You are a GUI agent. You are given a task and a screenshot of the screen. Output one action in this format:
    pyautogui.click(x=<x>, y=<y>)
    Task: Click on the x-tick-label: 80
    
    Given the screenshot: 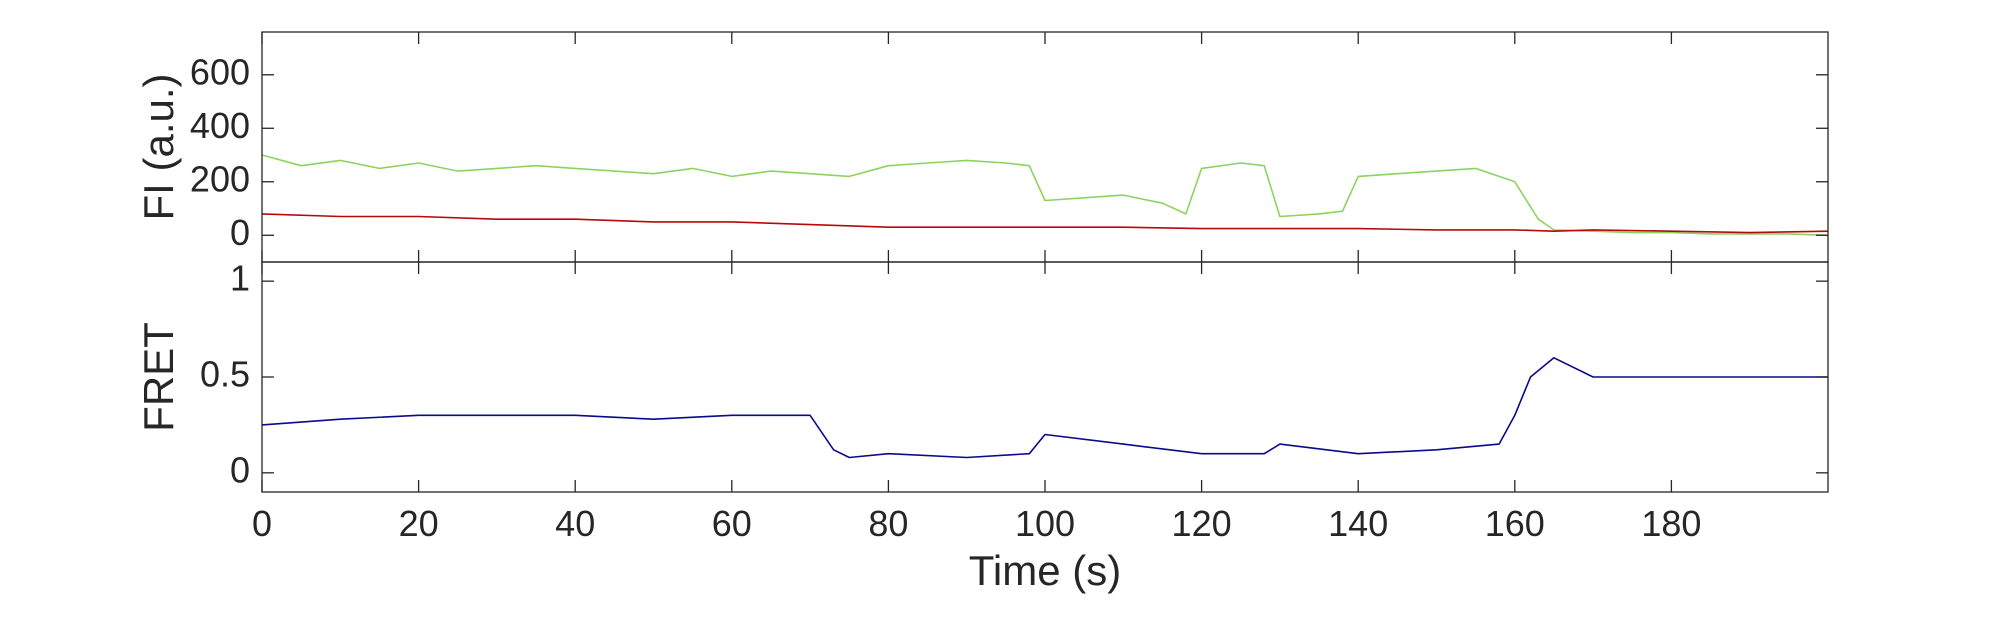 What is the action you would take?
    pyautogui.click(x=888, y=523)
    